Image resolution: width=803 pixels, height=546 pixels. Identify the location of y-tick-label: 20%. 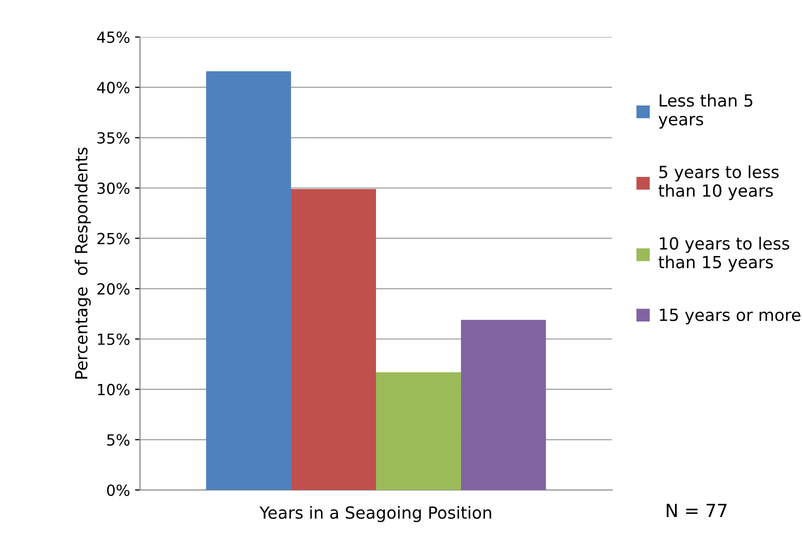
(113, 289).